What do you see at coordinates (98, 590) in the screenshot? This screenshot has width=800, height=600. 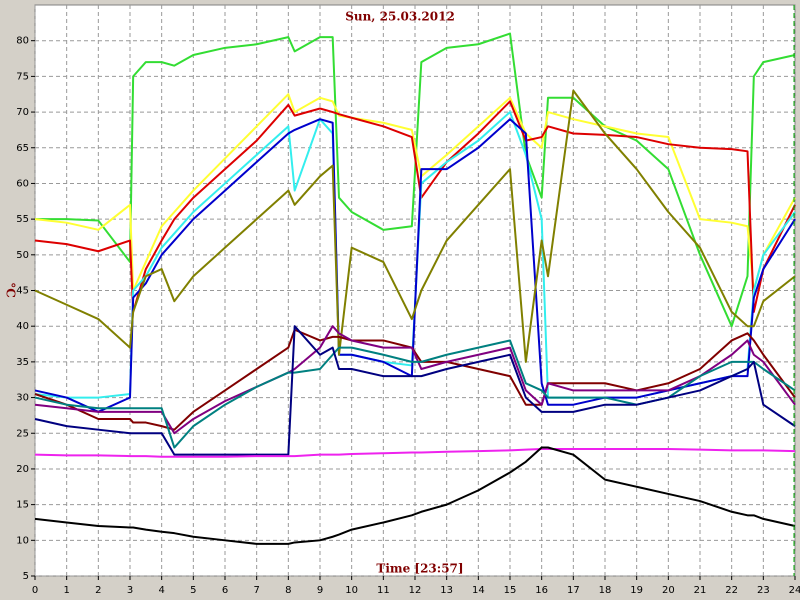 I see `x-tick-label: 2` at bounding box center [98, 590].